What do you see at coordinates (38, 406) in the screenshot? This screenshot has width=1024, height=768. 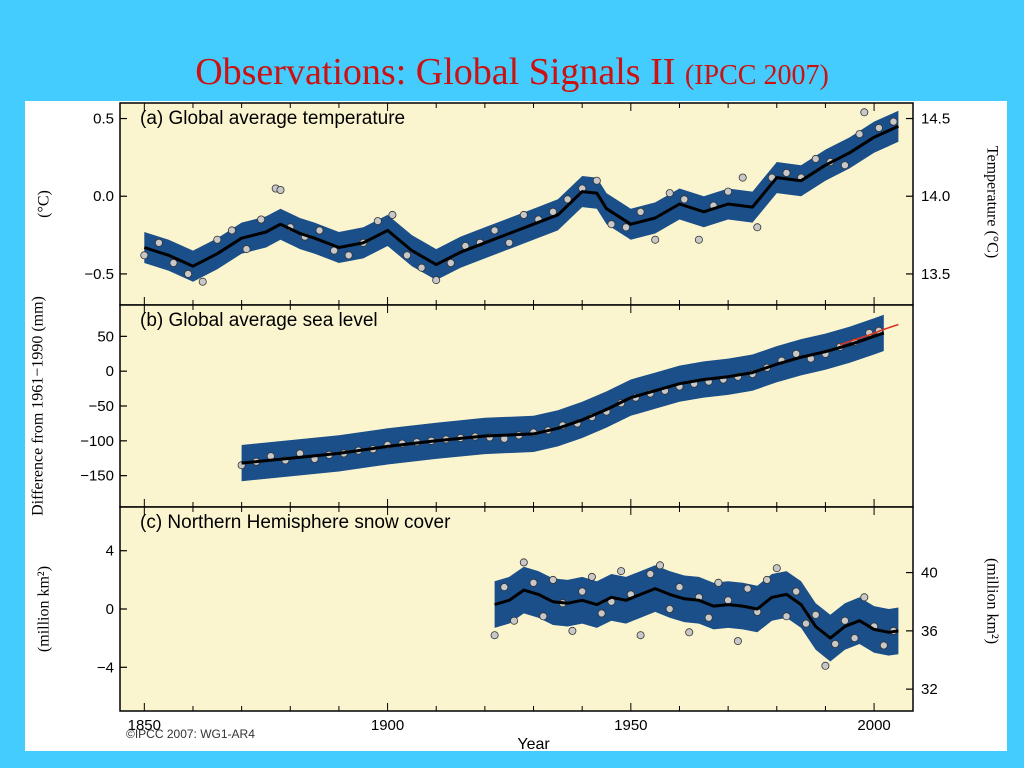 I see `panel-2-ylabel: Difference from 1961−1990 (mm)` at bounding box center [38, 406].